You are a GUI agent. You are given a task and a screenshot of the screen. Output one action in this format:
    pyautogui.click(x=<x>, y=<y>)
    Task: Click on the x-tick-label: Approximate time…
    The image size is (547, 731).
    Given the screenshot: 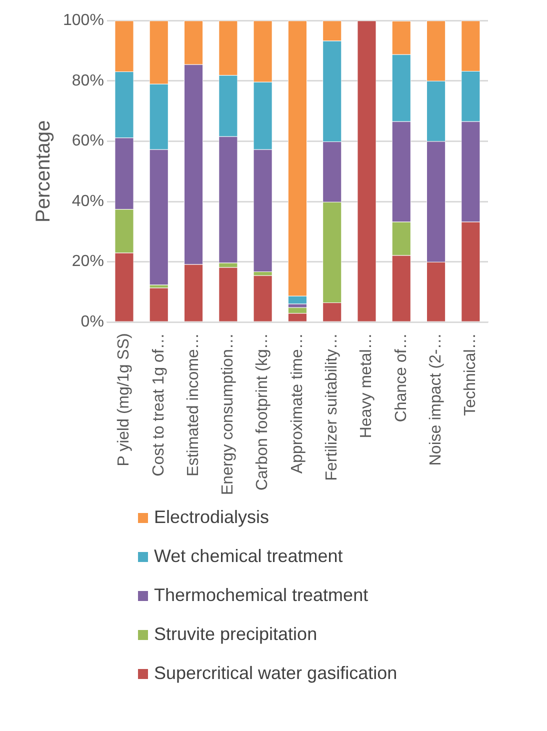 What is the action you would take?
    pyautogui.click(x=297, y=403)
    